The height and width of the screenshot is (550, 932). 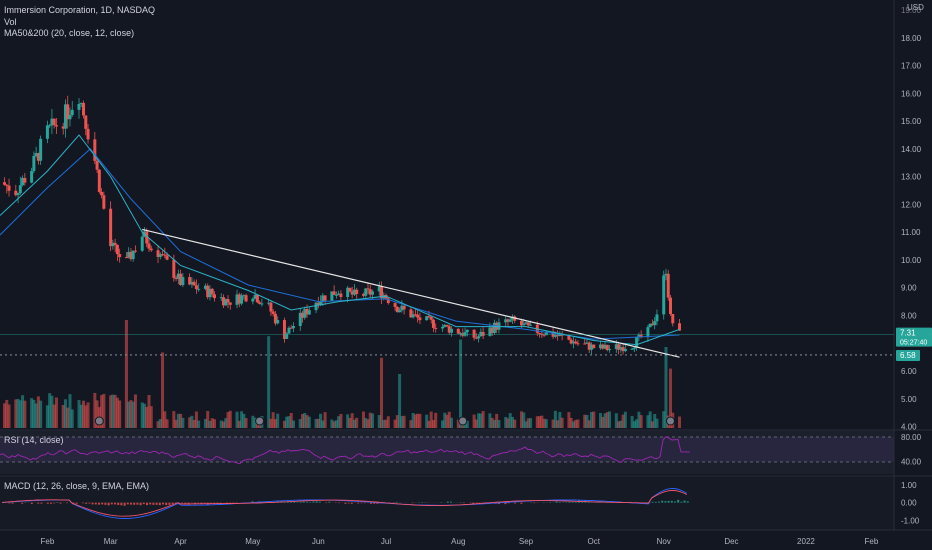 What do you see at coordinates (77, 486) in the screenshot?
I see `macd-indicator-label: MACD (12, 26, close, 9, EMA, EMA)` at bounding box center [77, 486].